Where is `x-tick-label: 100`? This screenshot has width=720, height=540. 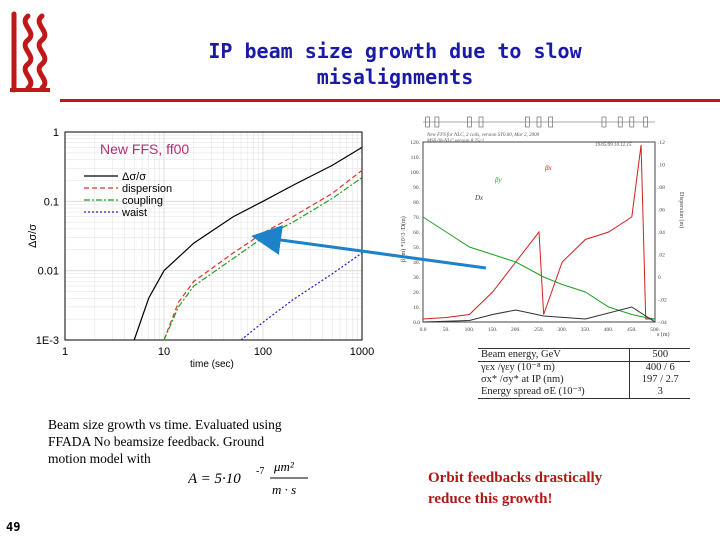 x-tick-label: 100 is located at coordinates (263, 352).